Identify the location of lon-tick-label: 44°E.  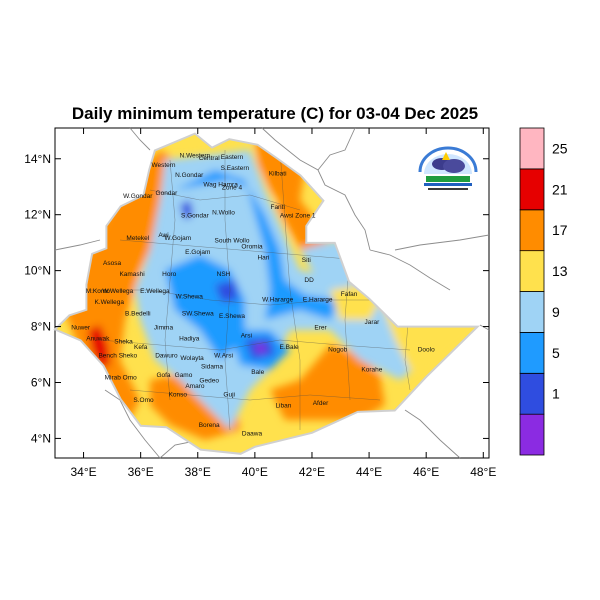
(369, 472).